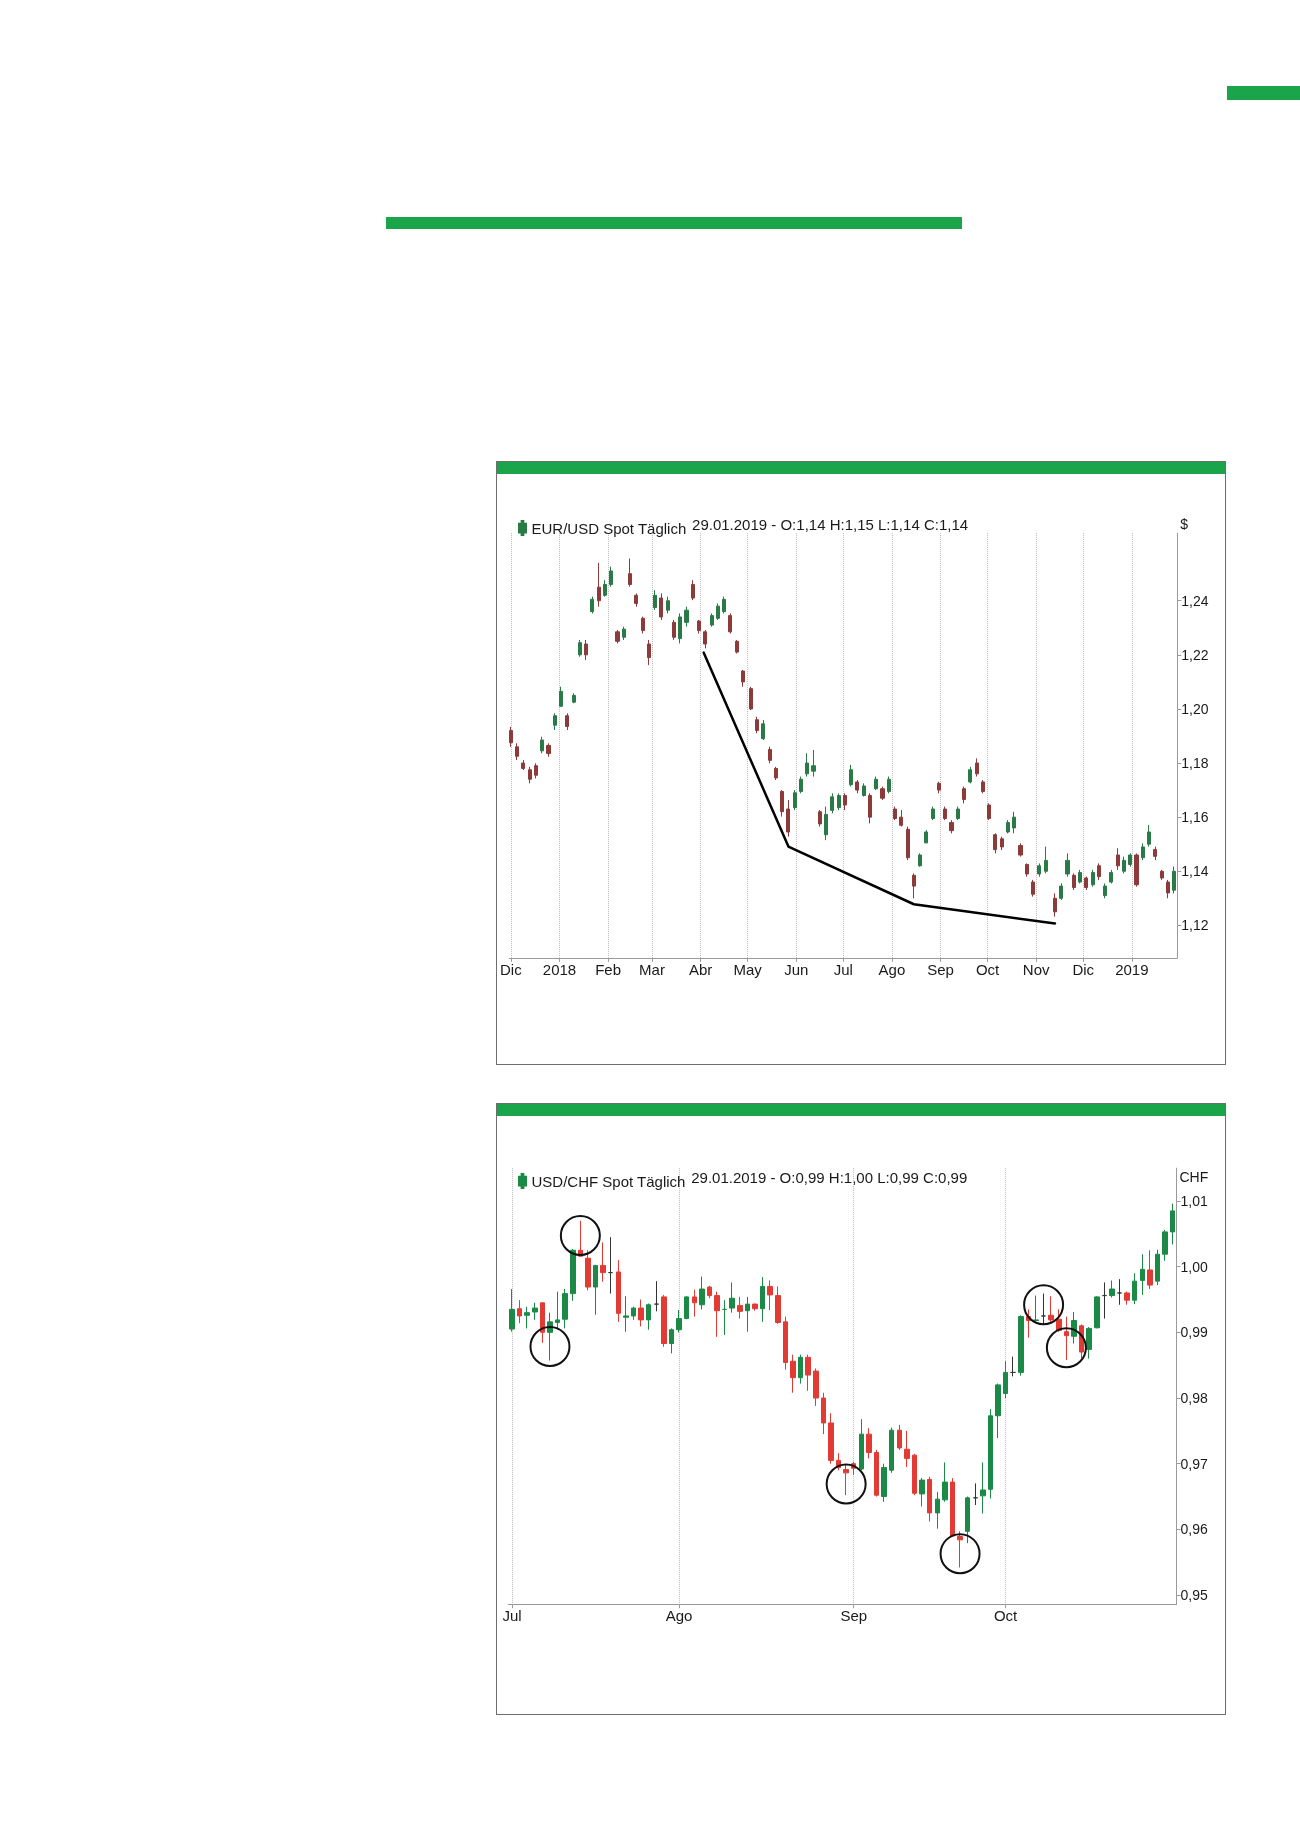  Describe the element at coordinates (1195, 925) in the screenshot. I see `y-tick-label: 1,12` at that location.